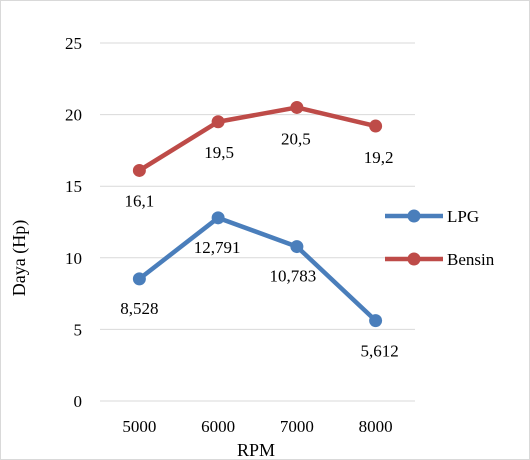  Describe the element at coordinates (296, 138) in the screenshot. I see `data-label-bensin: 20,5` at that location.